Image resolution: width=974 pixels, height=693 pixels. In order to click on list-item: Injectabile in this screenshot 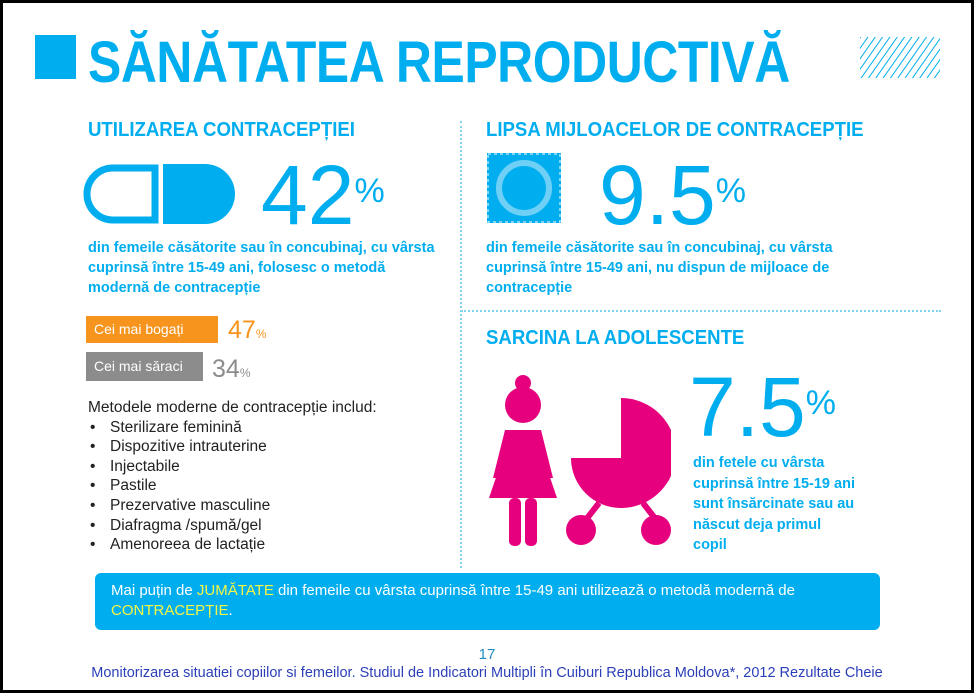, I will do `click(232, 467)`.